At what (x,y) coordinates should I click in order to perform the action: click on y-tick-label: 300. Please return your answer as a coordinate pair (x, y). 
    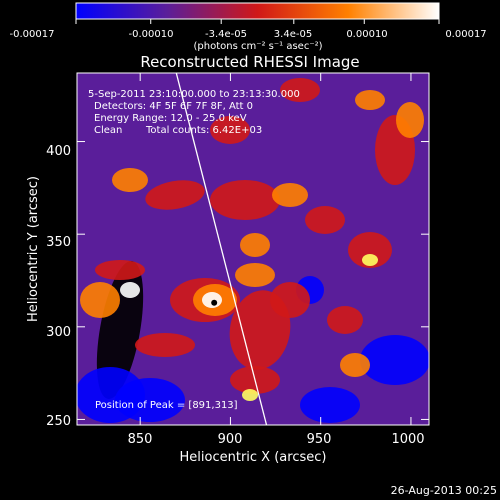
    Looking at the image, I should click on (58, 332).